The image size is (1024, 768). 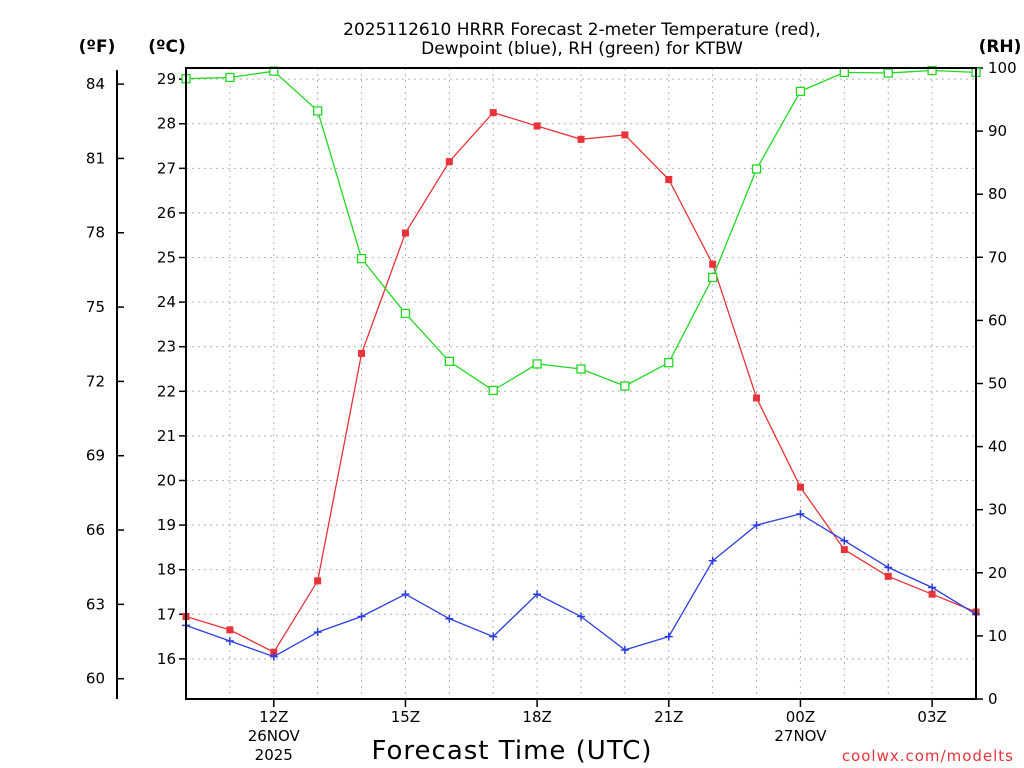 What do you see at coordinates (95, 530) in the screenshot?
I see `fahrenheit-tick-label: 66` at bounding box center [95, 530].